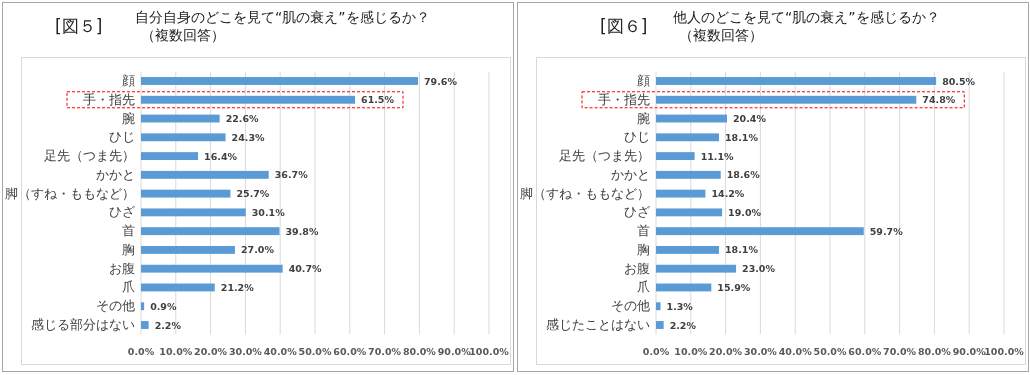 The height and width of the screenshot is (375, 1030). I want to click on data-label: 36.7%, so click(291, 175).